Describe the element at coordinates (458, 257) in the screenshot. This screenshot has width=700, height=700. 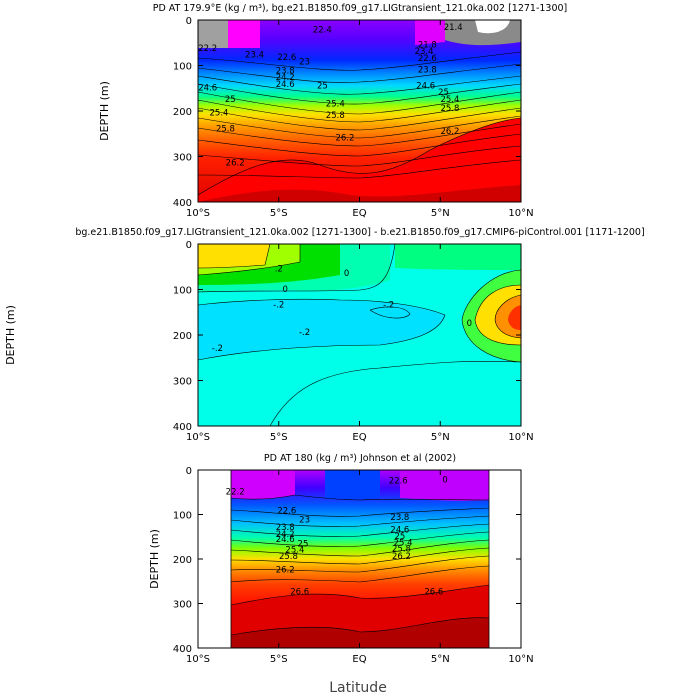
I see `panel-2-topright-green` at that location.